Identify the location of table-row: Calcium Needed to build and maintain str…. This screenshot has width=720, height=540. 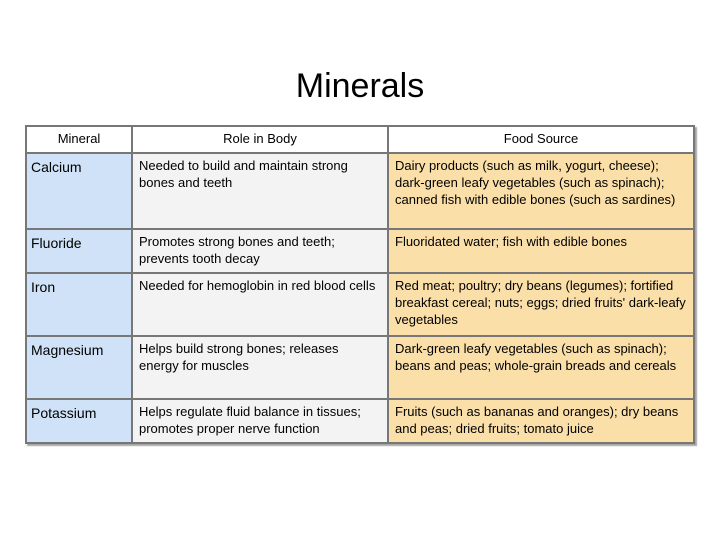
(360, 191).